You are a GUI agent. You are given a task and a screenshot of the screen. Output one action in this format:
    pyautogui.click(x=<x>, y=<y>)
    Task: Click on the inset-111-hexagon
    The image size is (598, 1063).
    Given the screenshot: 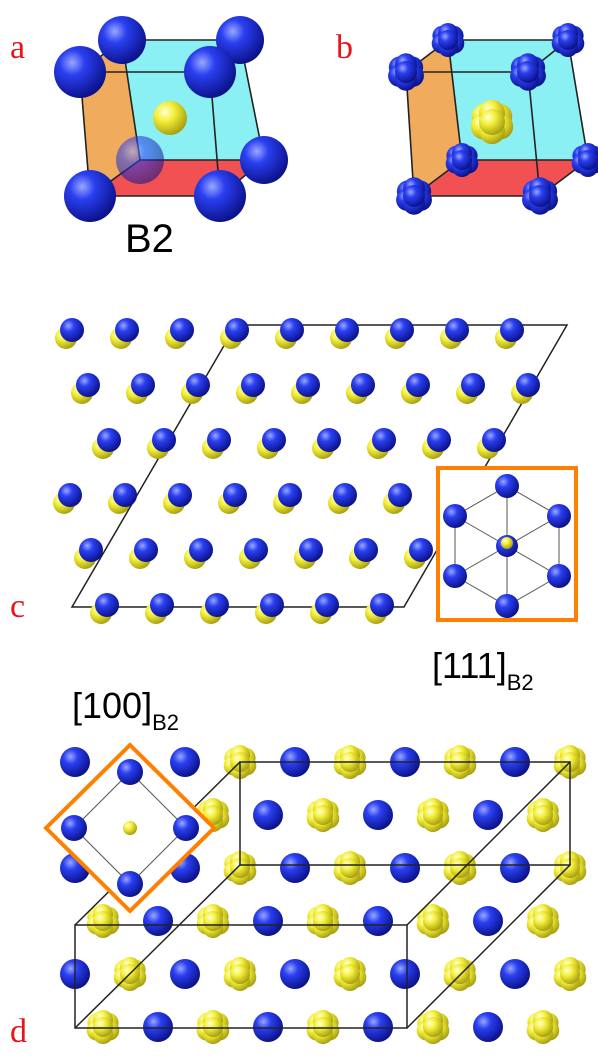 What is the action you would take?
    pyautogui.click(x=507, y=546)
    